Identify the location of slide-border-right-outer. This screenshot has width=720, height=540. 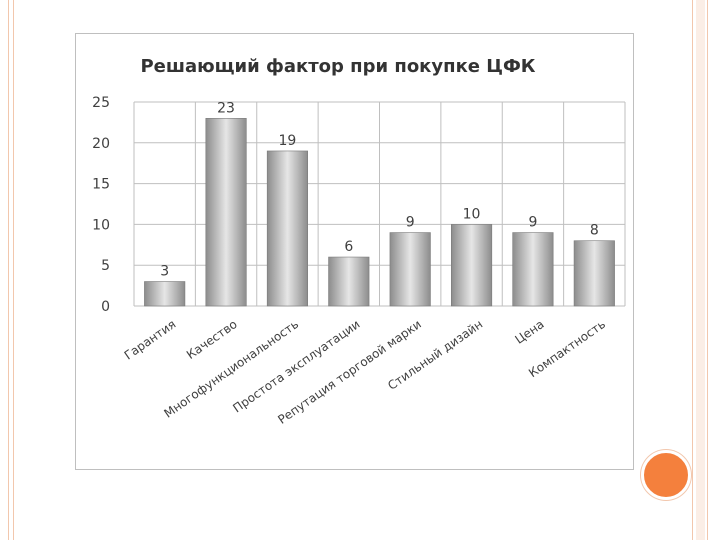
(707, 270).